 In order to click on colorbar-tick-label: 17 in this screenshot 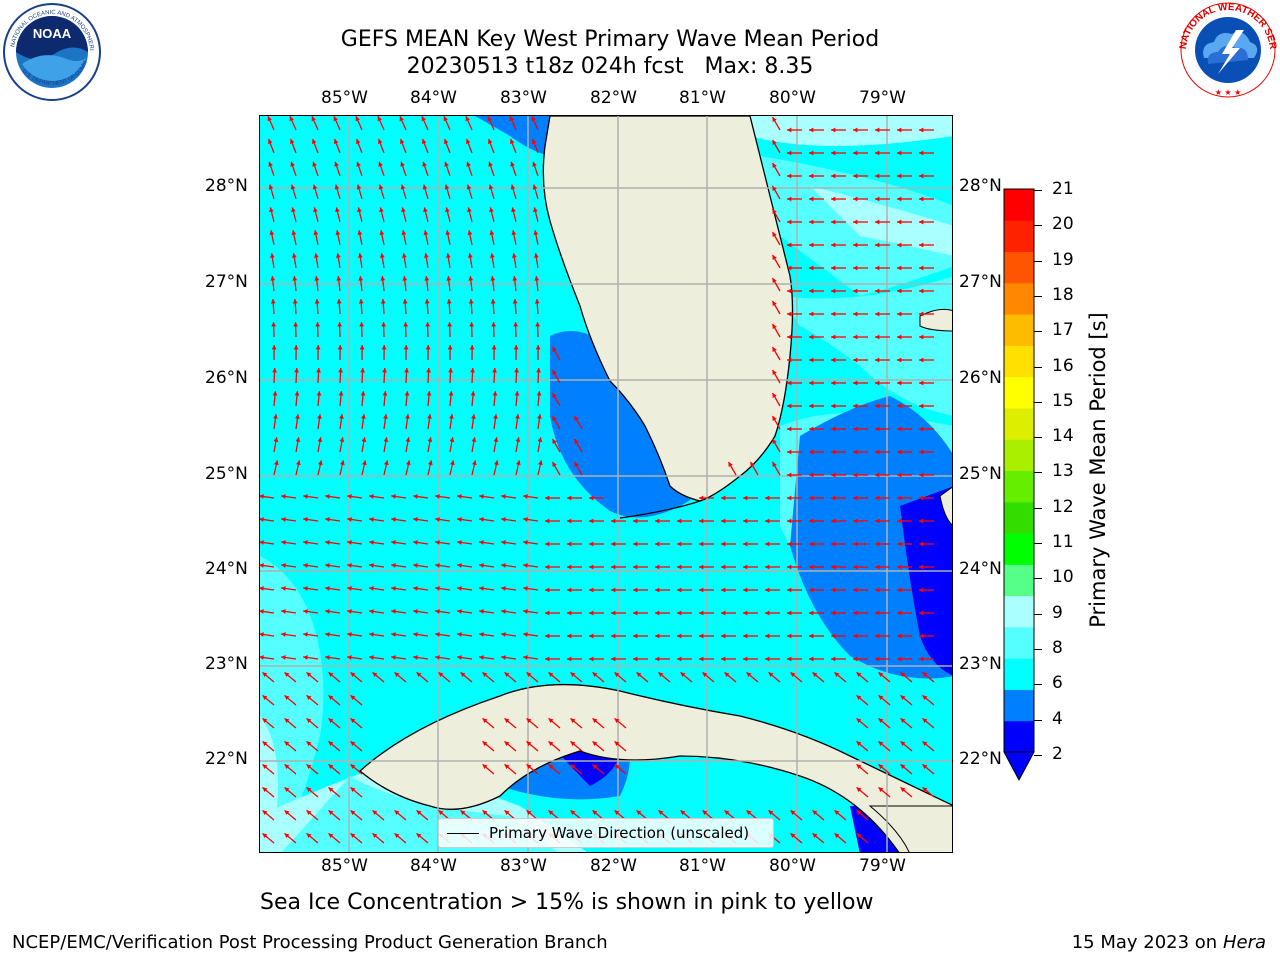, I will do `click(1063, 330)`.